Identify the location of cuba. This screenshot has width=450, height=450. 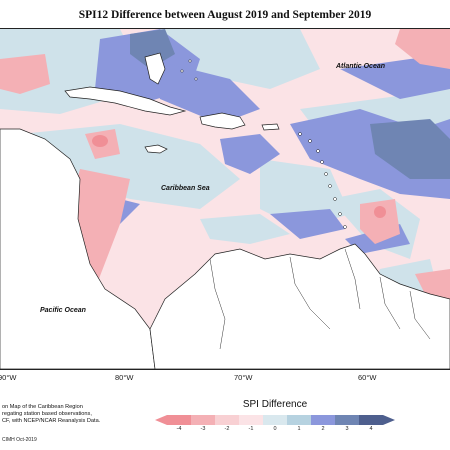
(125, 101).